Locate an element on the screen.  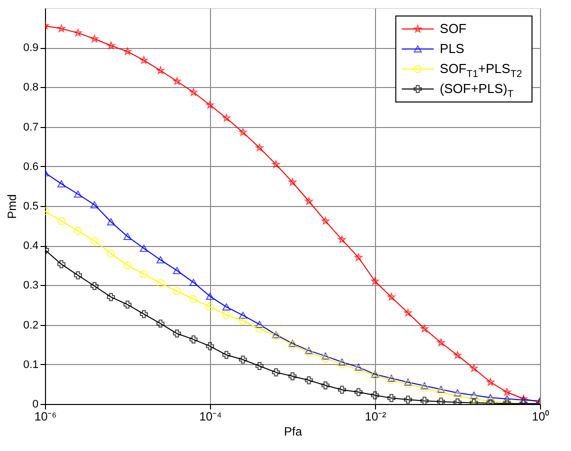
y-tick-label: 0 is located at coordinates (35, 404).